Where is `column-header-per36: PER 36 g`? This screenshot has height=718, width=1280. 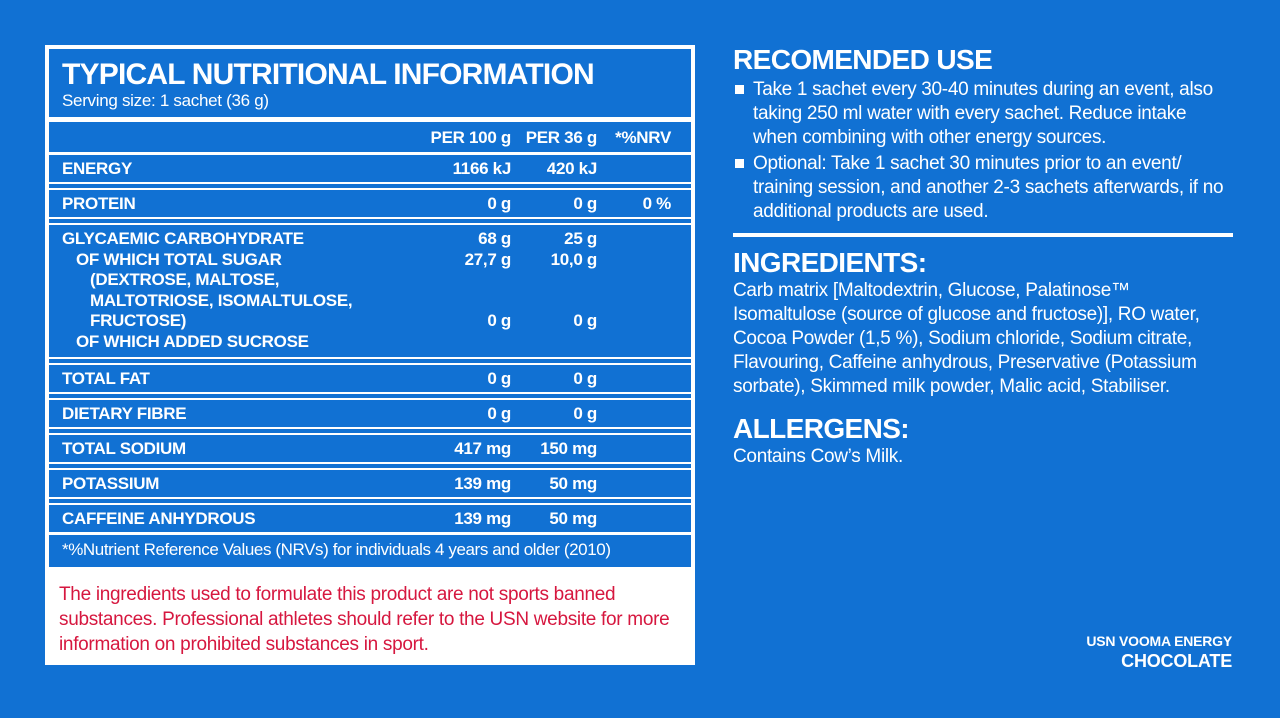 column-header-per36: PER 36 g is located at coordinates (561, 137).